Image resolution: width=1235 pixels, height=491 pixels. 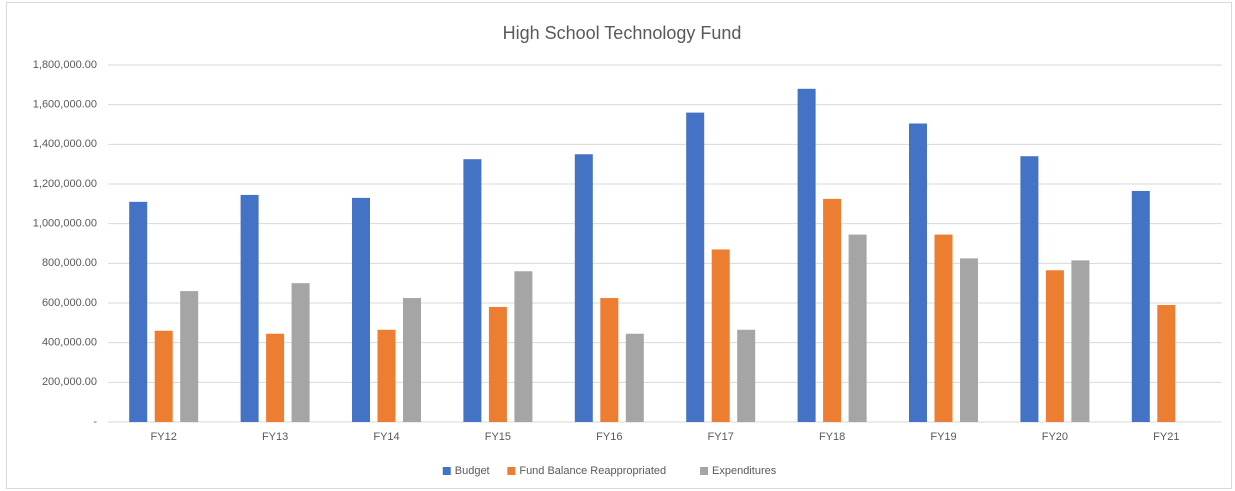 I want to click on x-tick-label: FY14, so click(x=386, y=437).